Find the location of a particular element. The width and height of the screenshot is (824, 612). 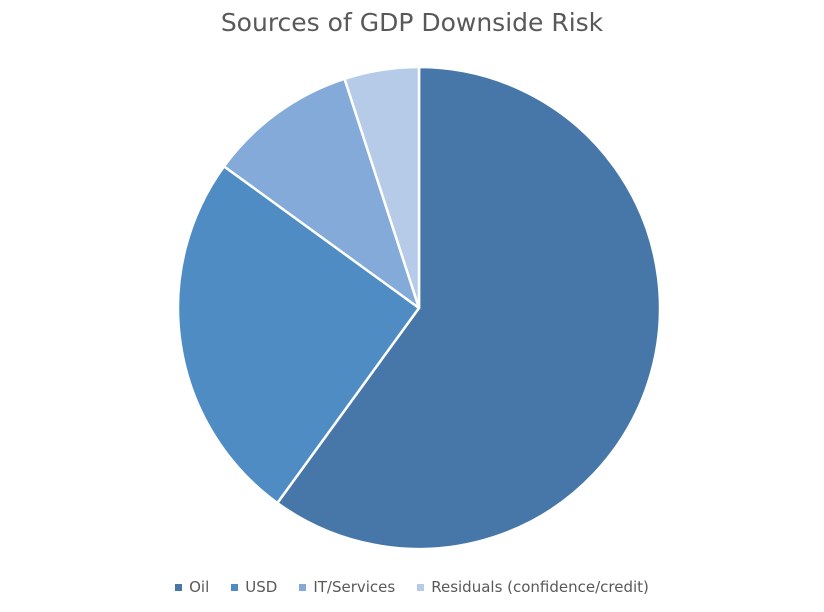

legend-item-oil: Oil is located at coordinates (192, 587).